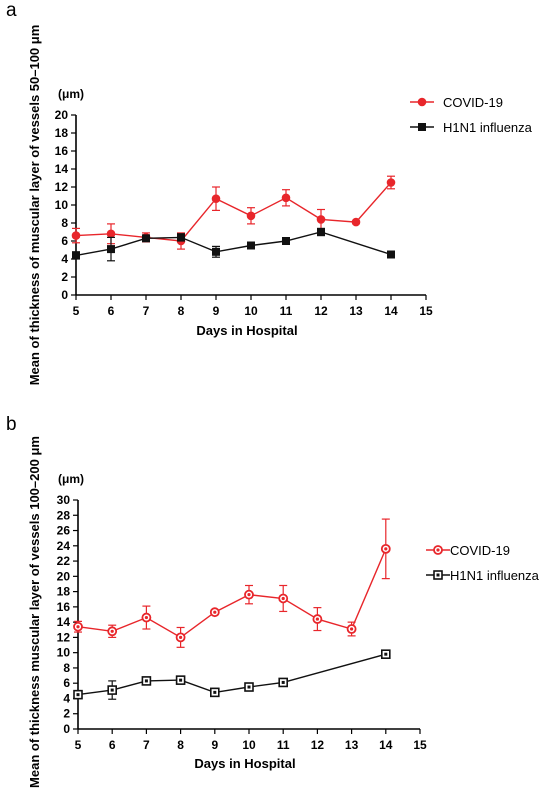 The image size is (550, 808). What do you see at coordinates (11, 424) in the screenshot?
I see `panel-letter-b: b` at bounding box center [11, 424].